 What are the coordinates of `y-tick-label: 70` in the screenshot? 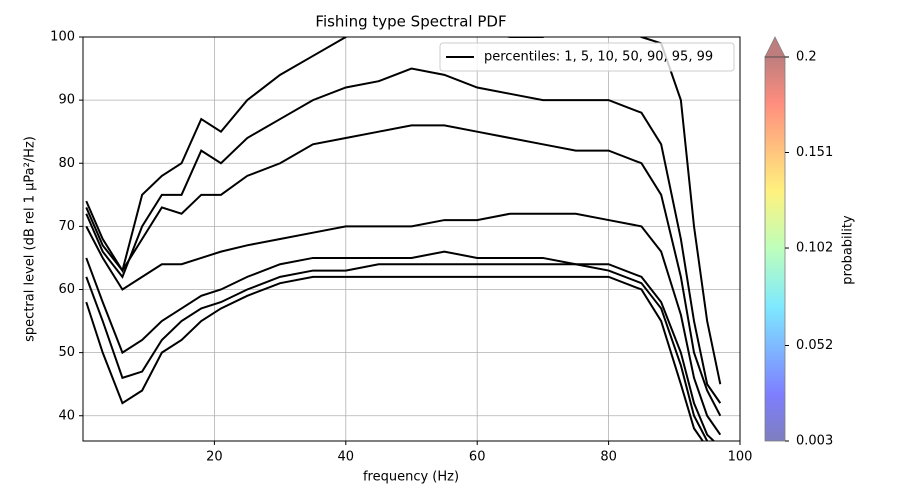 It's located at (66, 226).